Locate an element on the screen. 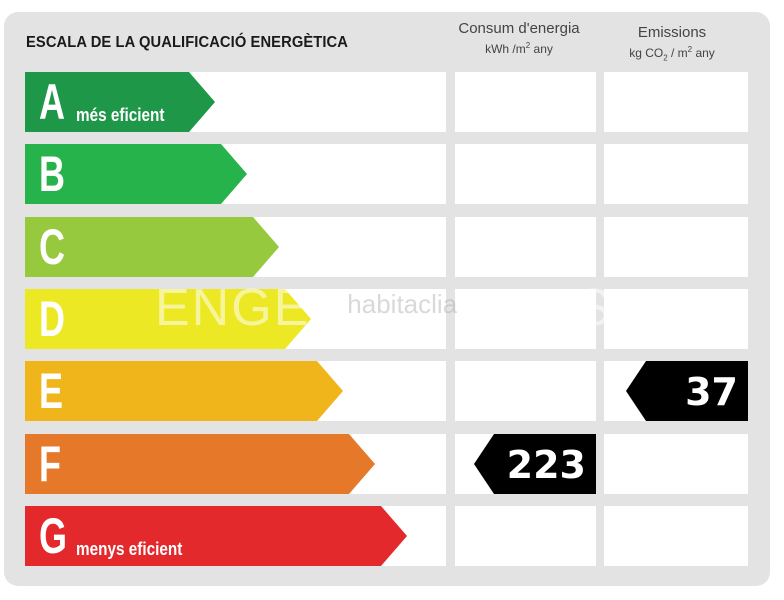 Image resolution: width=784 pixels, height=600 pixels. consumption-cell-c is located at coordinates (525, 247).